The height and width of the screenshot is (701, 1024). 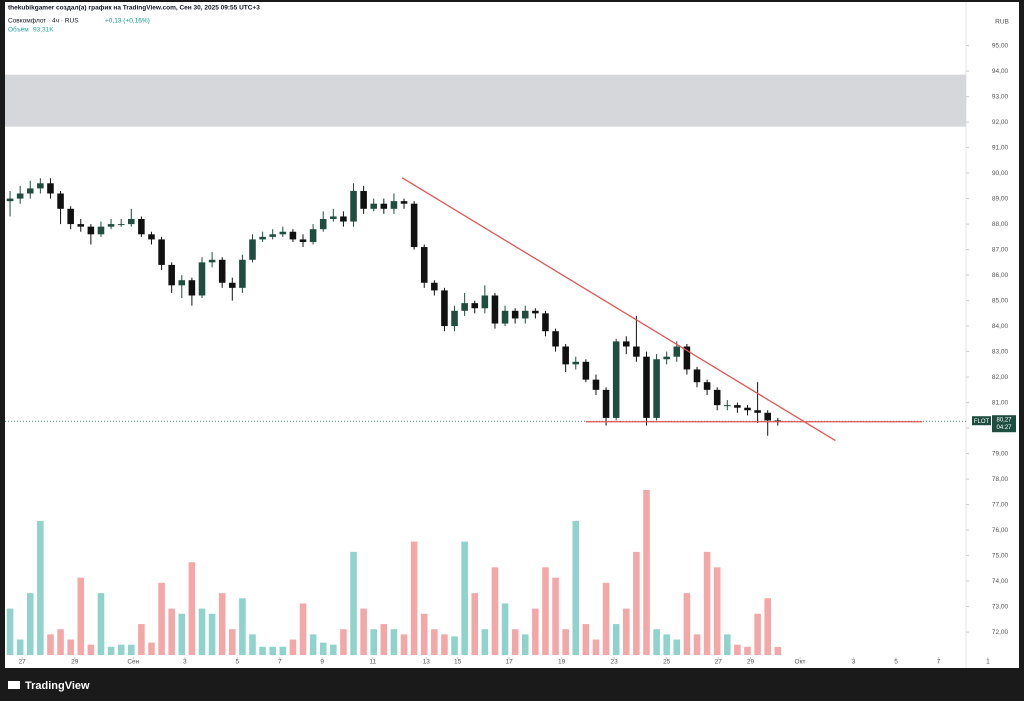 What do you see at coordinates (1004, 420) in the screenshot?
I see `price-tag-value: 80,27` at bounding box center [1004, 420].